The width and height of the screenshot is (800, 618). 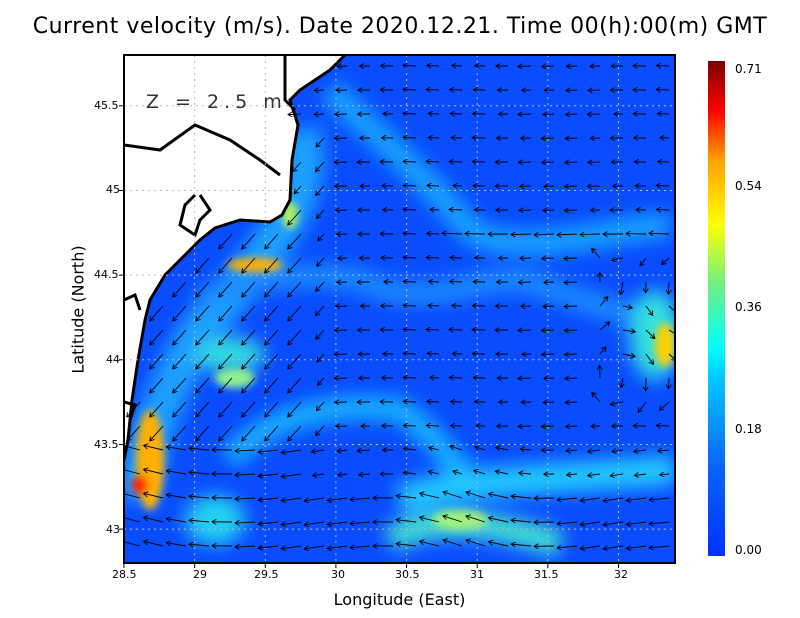 I want to click on x-tick: 28.5, so click(x=124, y=574).